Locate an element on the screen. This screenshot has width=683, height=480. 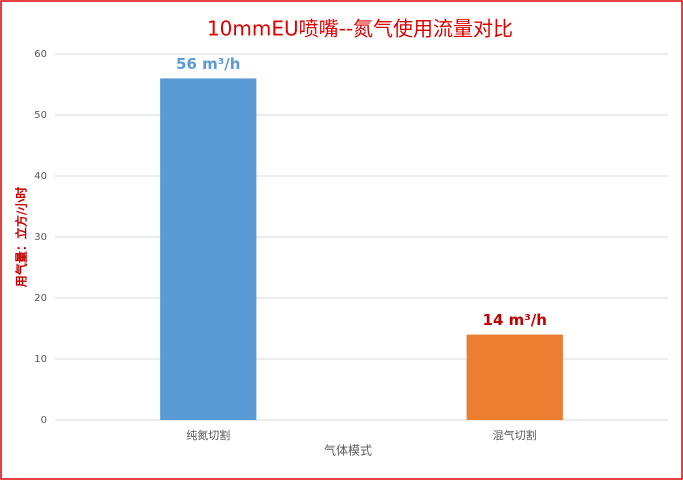
value-label: 56 m³/h is located at coordinates (208, 64).